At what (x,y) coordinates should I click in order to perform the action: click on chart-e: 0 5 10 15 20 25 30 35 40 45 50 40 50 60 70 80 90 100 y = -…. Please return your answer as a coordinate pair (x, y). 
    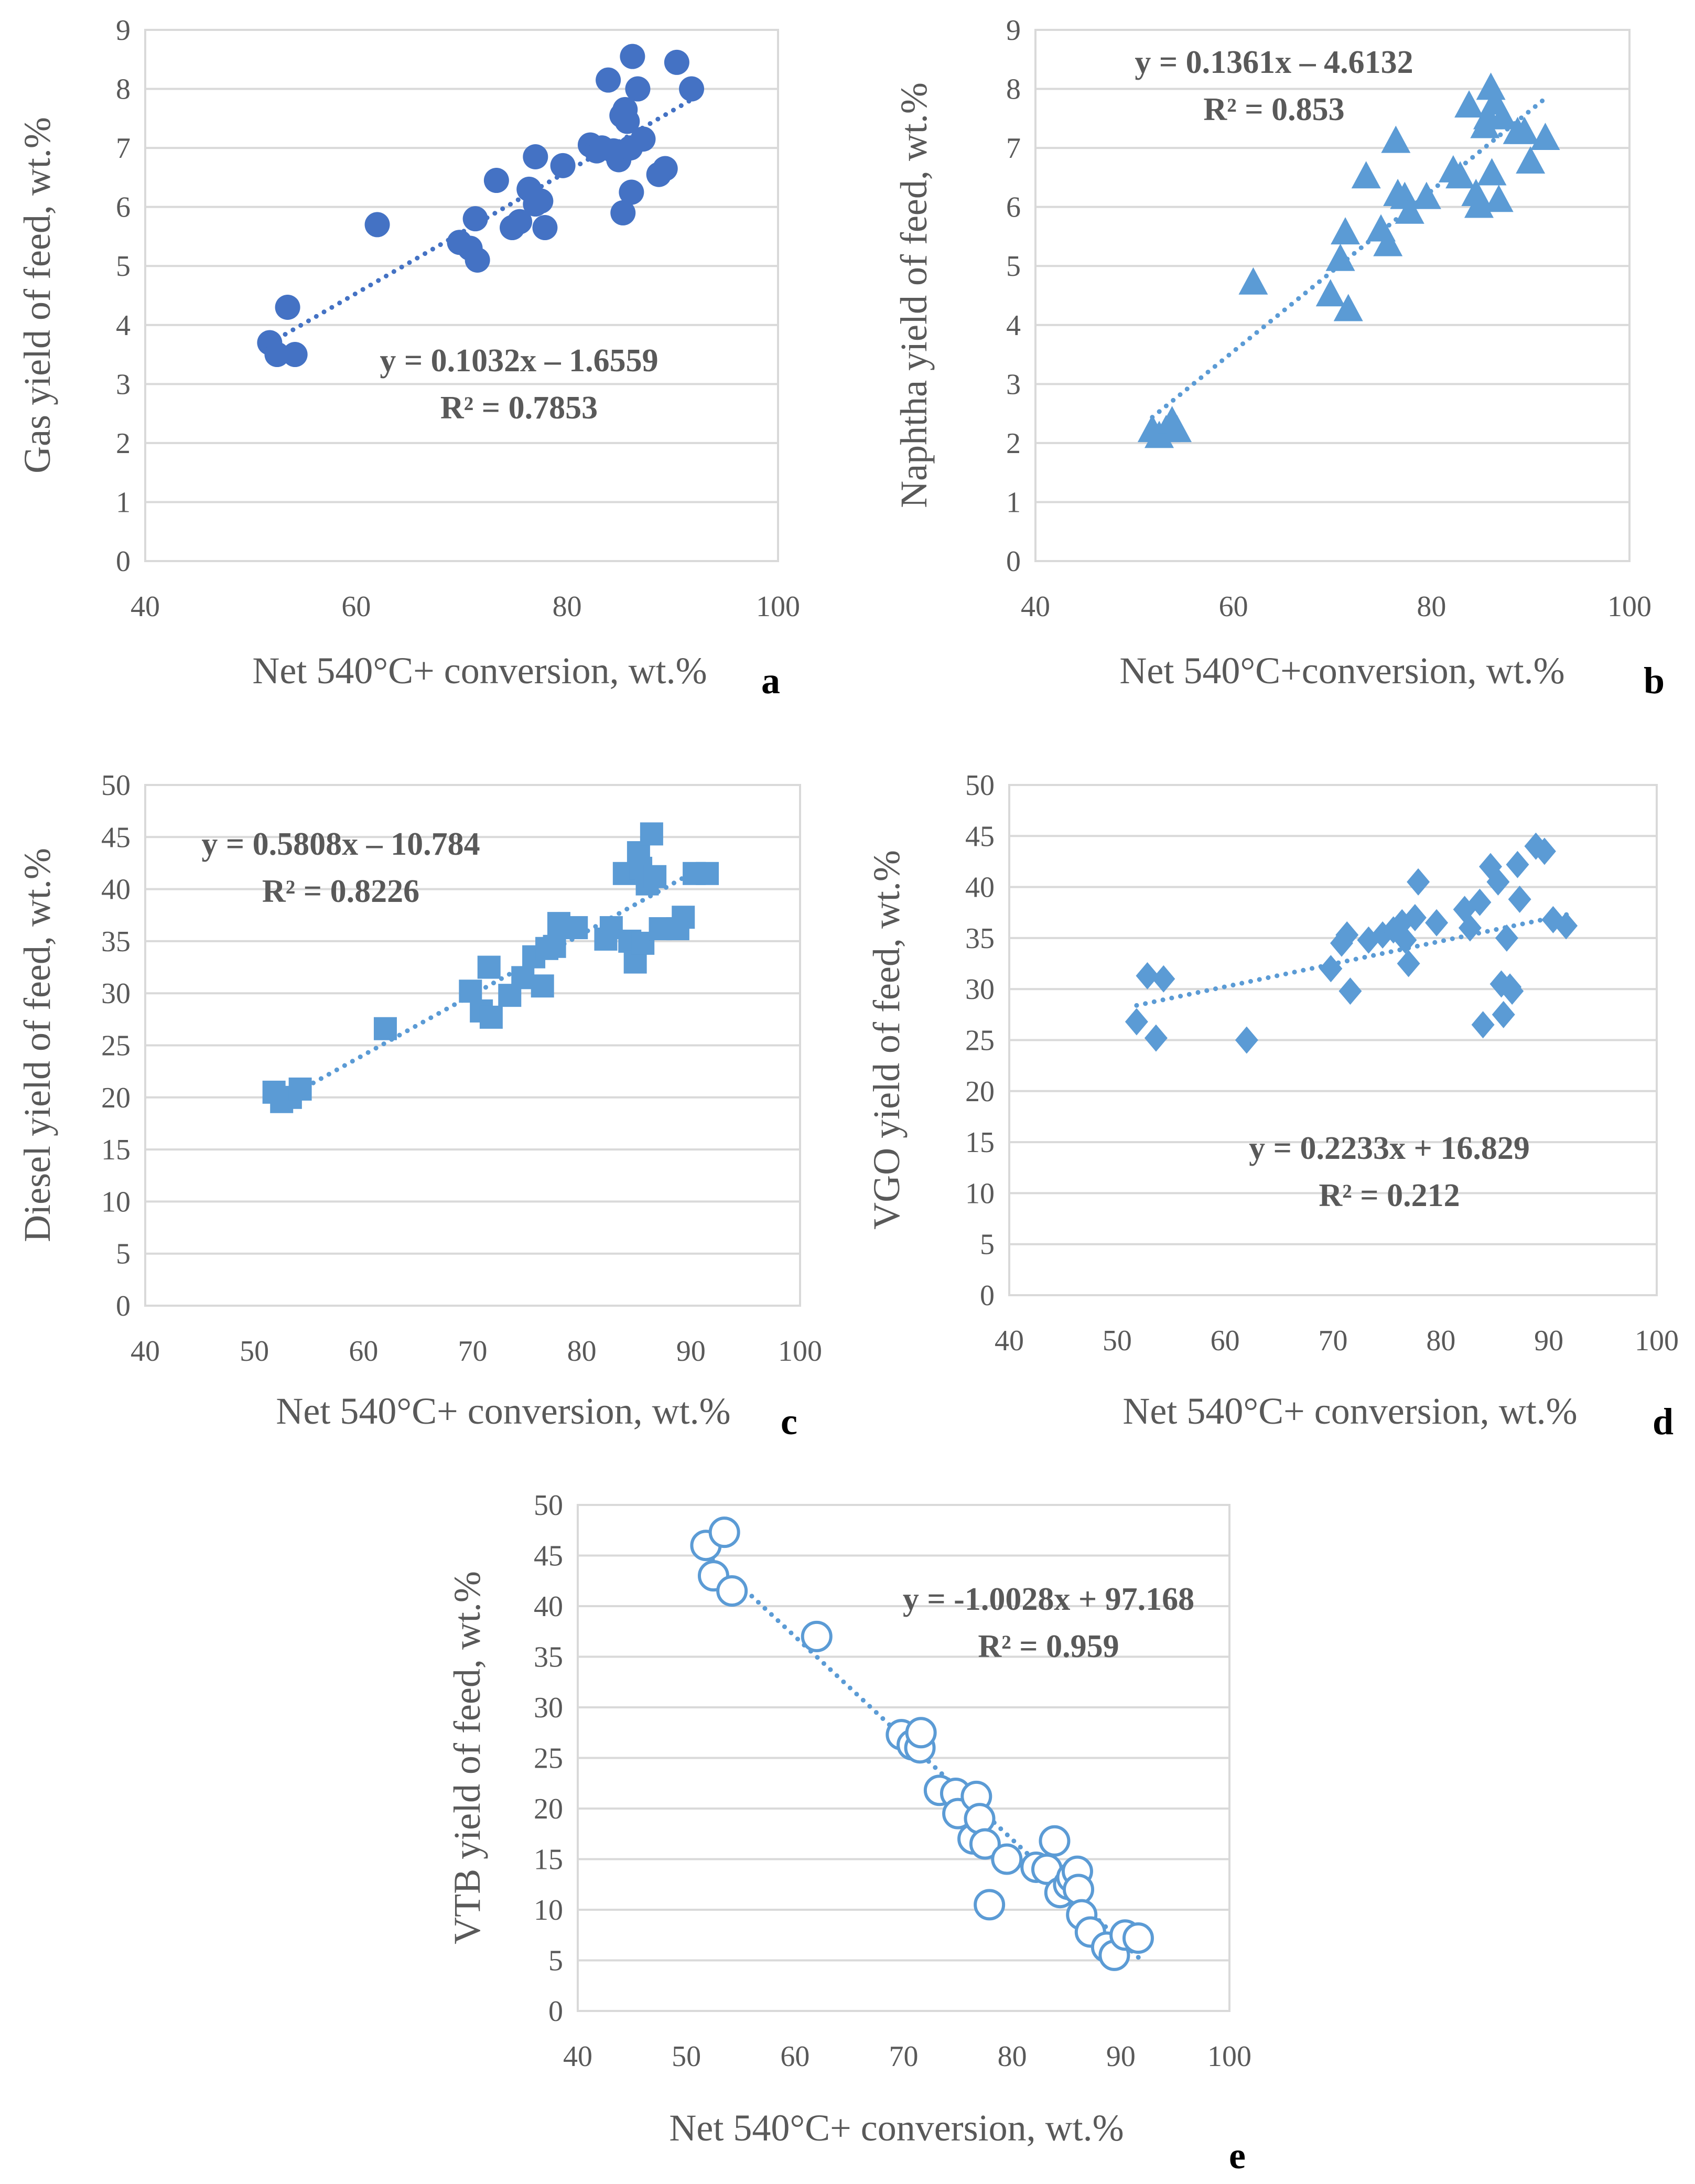
    Looking at the image, I should click on (848, 1833).